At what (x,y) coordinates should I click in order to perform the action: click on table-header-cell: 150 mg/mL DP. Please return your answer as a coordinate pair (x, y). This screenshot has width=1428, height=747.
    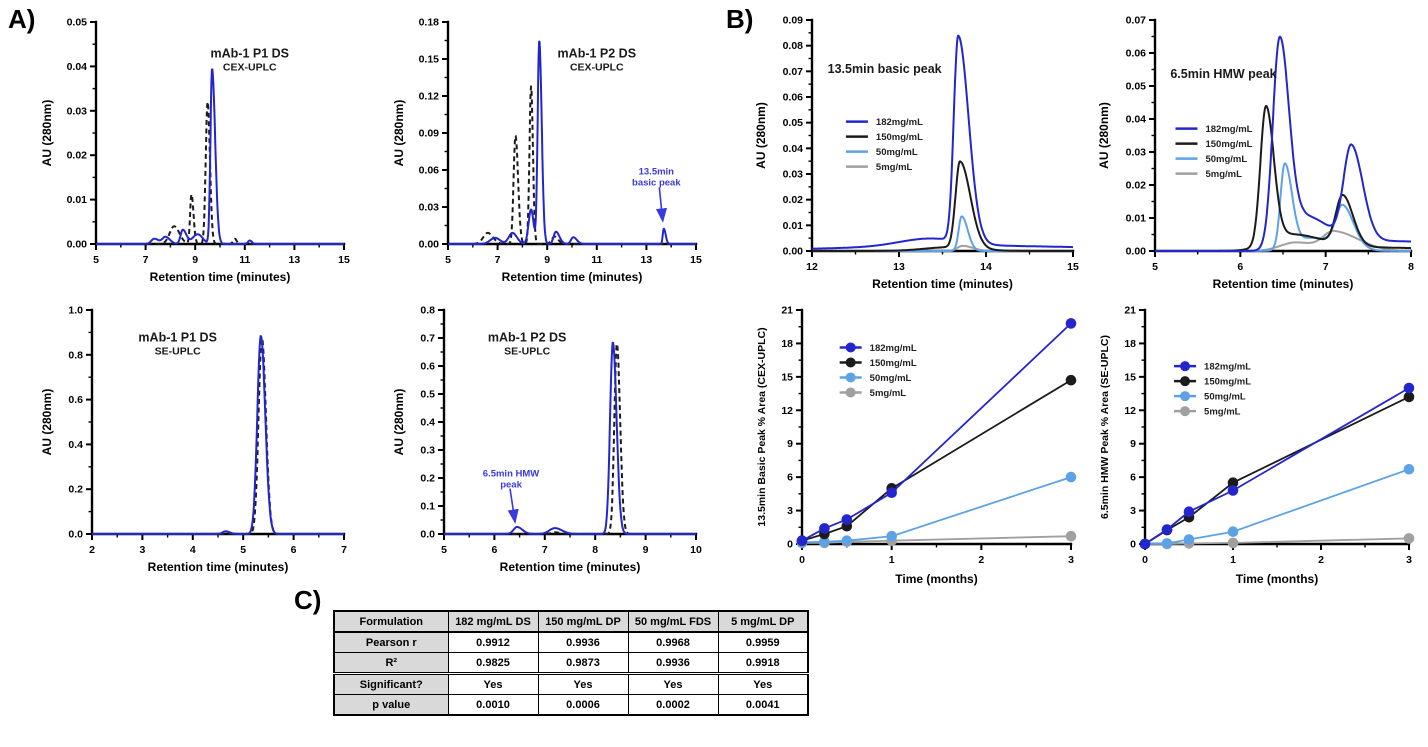
    Looking at the image, I should click on (583, 621).